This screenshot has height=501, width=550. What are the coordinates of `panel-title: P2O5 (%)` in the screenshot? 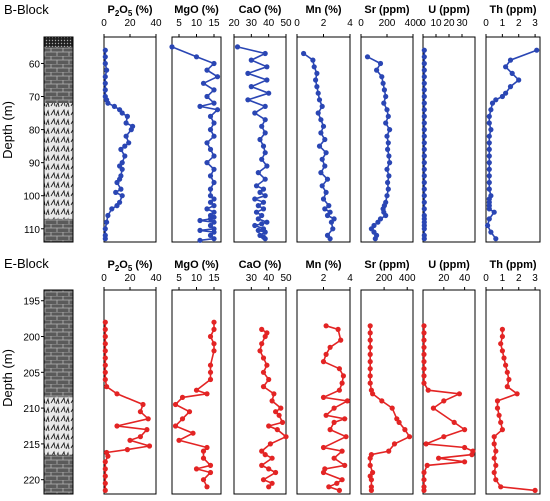 It's located at (130, 11).